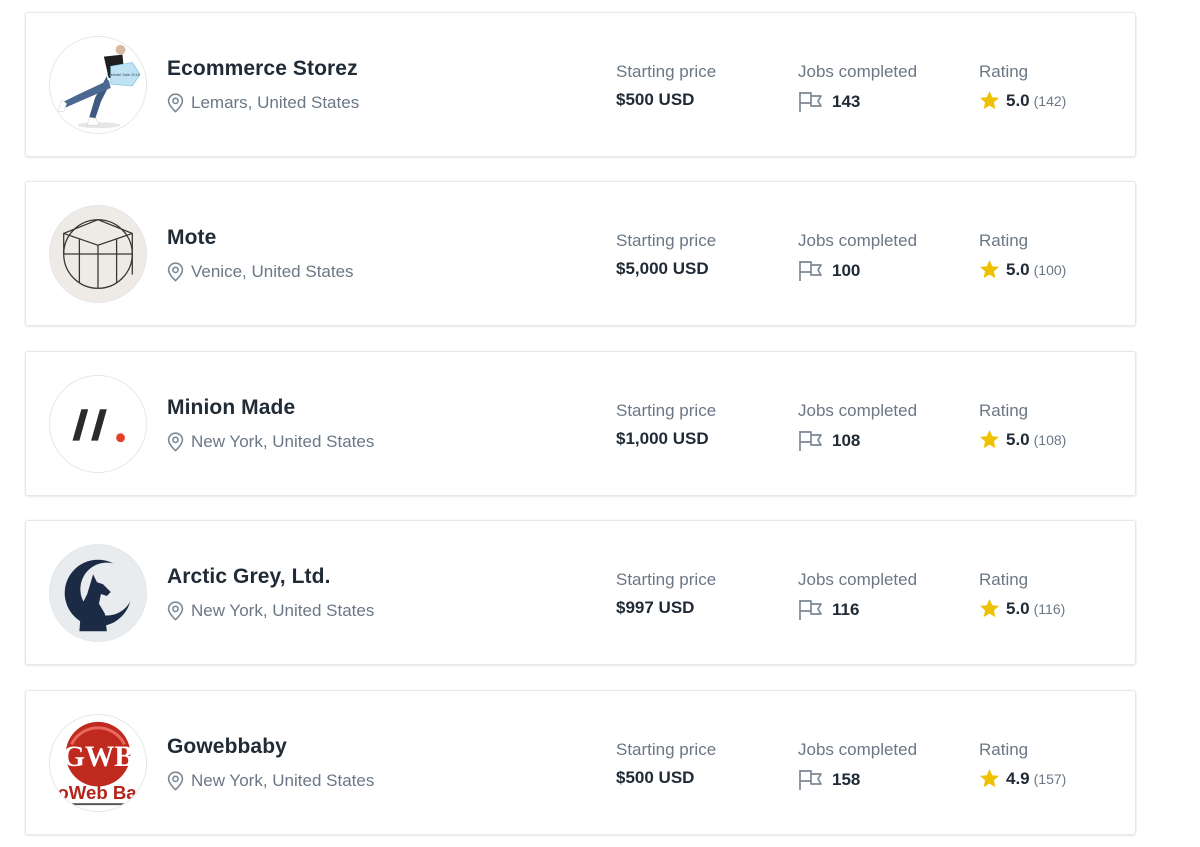  Describe the element at coordinates (846, 440) in the screenshot. I see `jobs-completed-value: 108` at that location.